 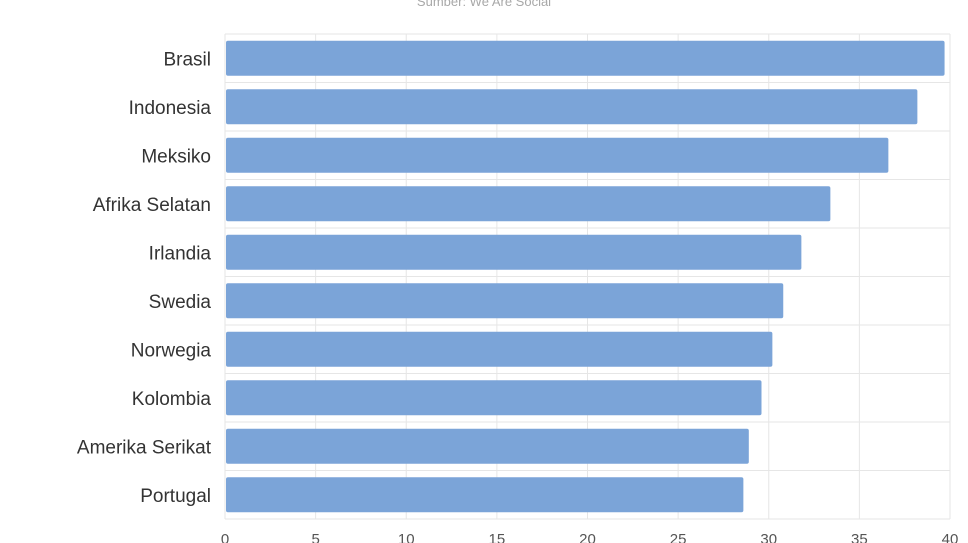 What do you see at coordinates (499, 349) in the screenshot?
I see `bar-norwegia` at bounding box center [499, 349].